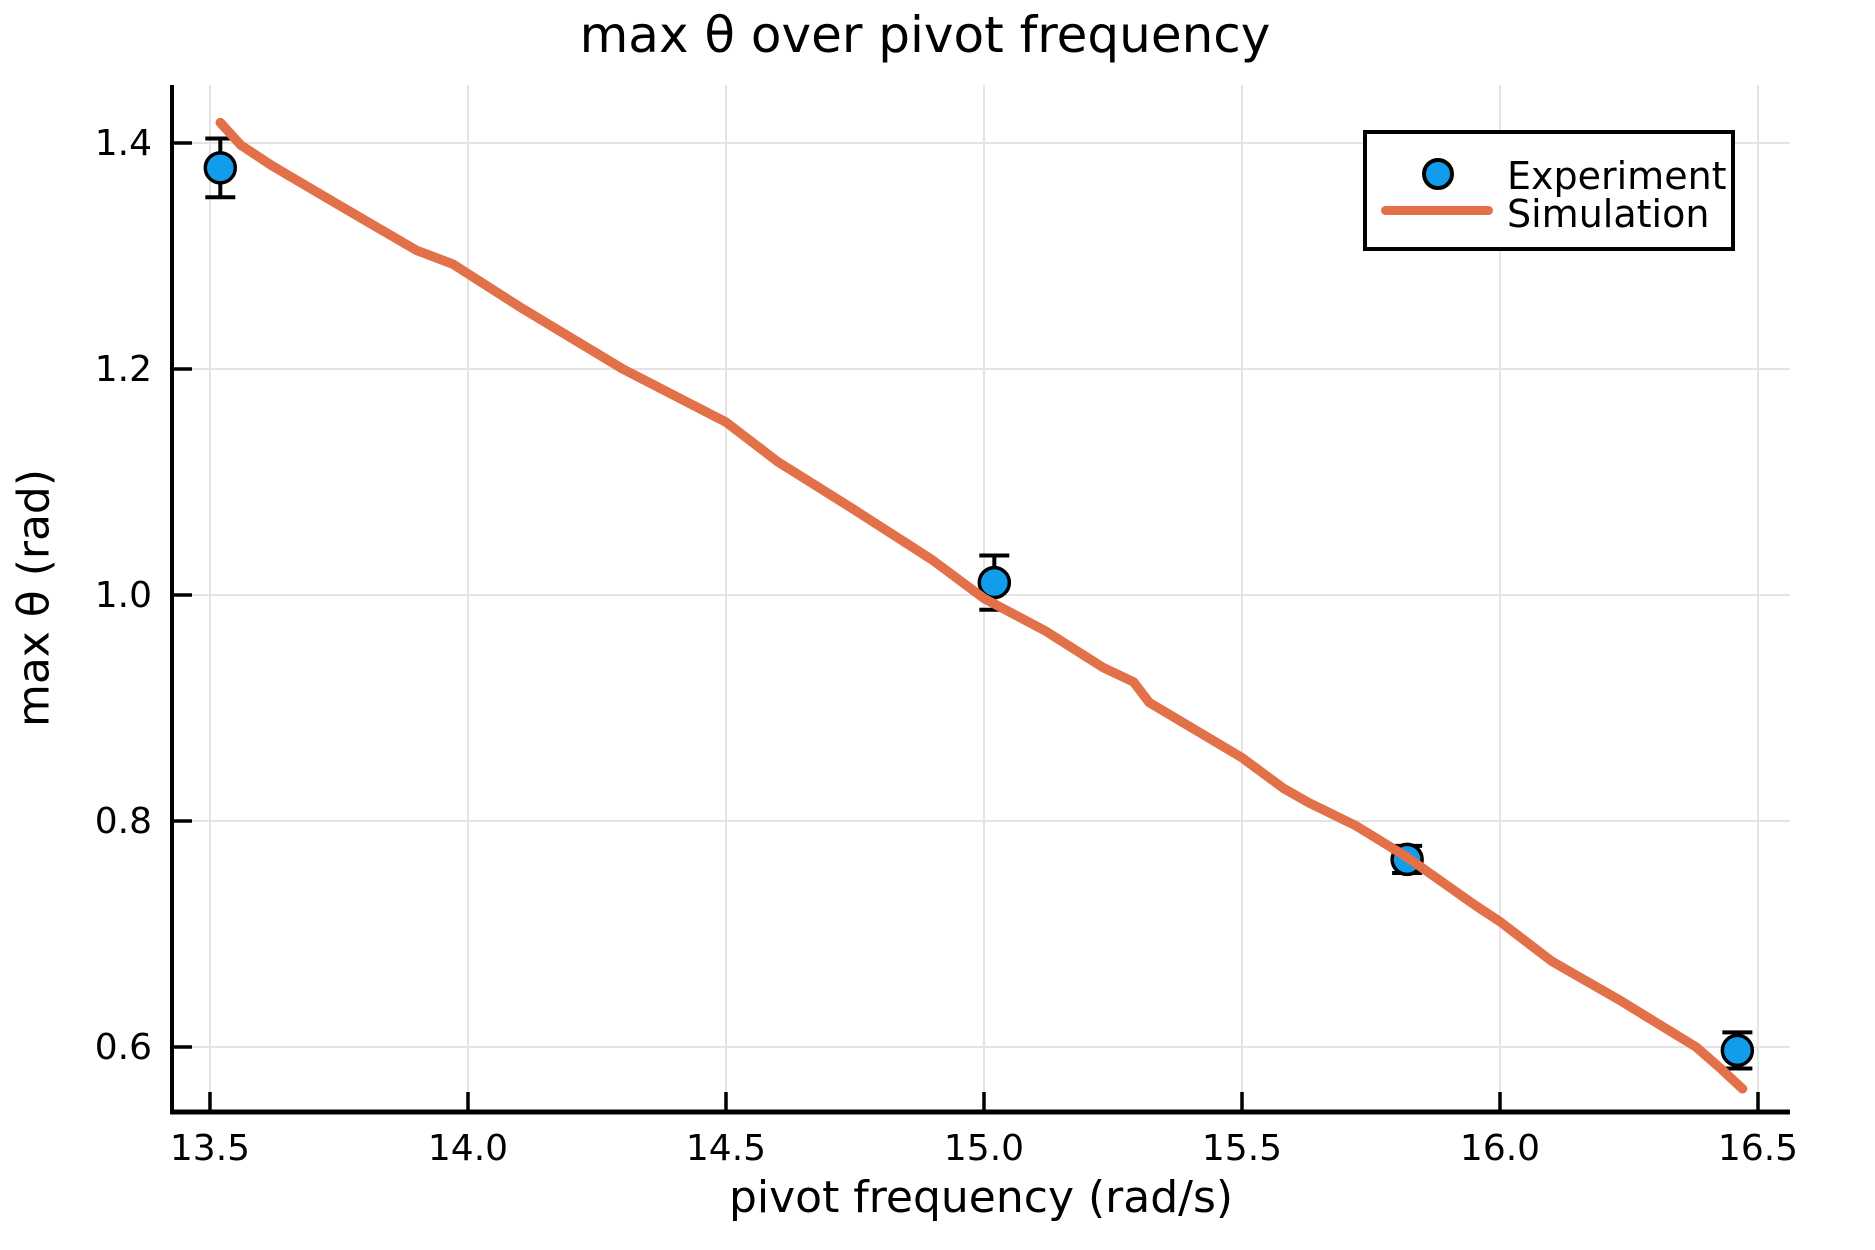 The height and width of the screenshot is (1250, 1875). I want to click on x-tick-label: 14.0, so click(468, 1148).